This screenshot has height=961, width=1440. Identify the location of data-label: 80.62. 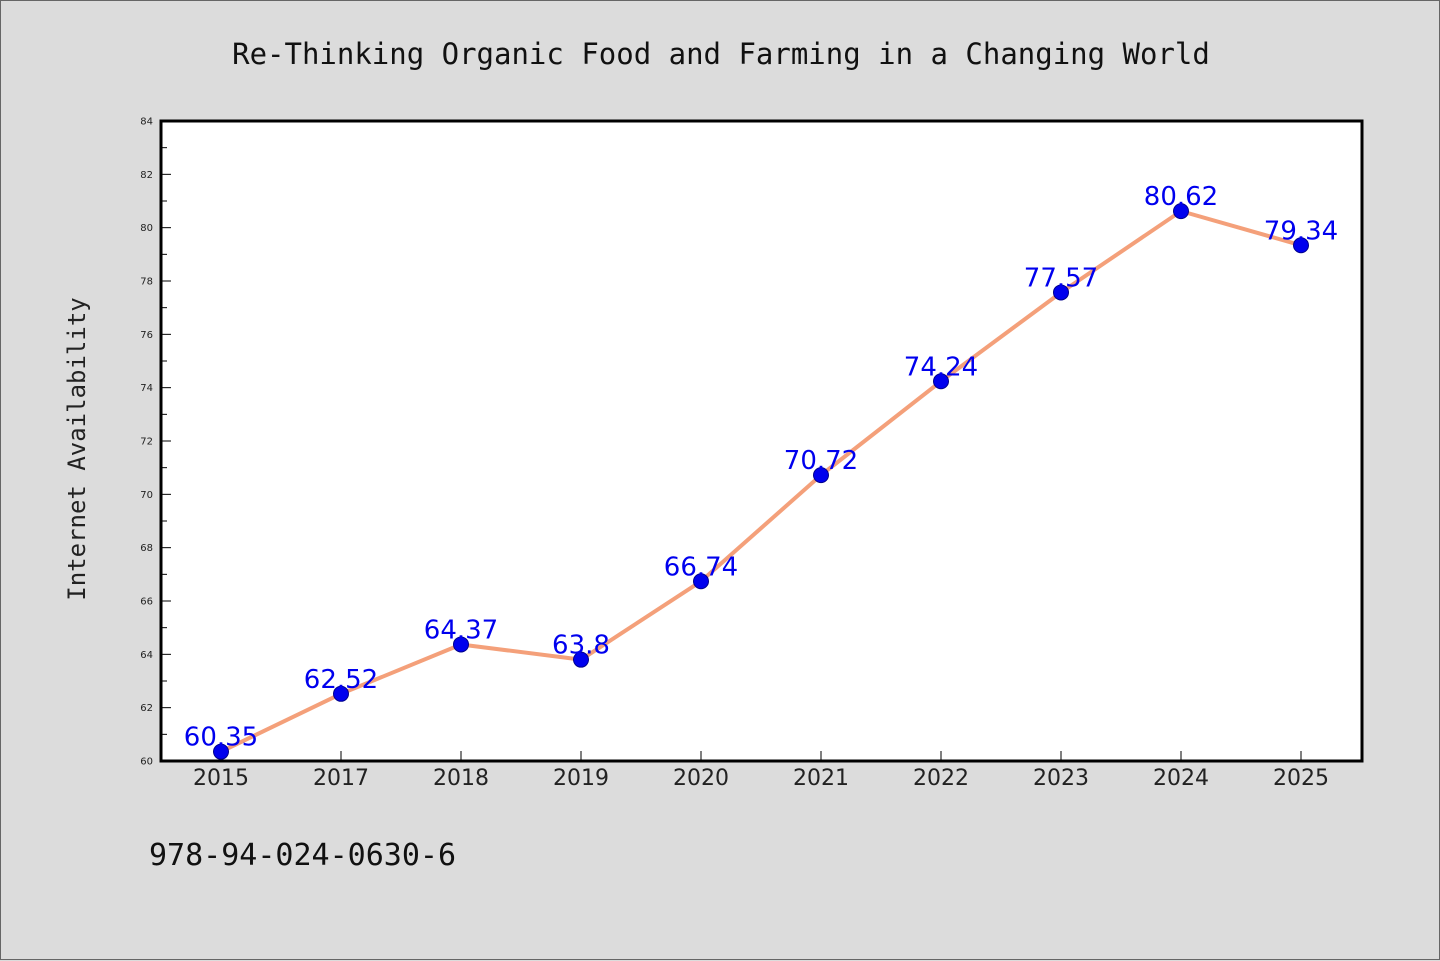
(1181, 197).